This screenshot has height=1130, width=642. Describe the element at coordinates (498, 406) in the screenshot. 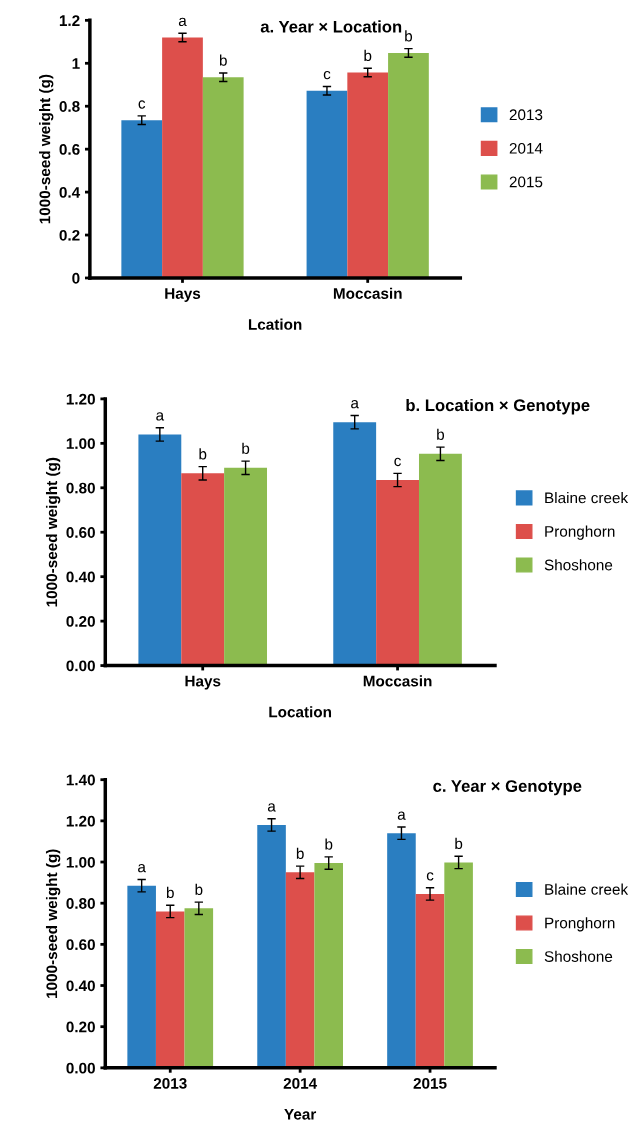

I see `chart-title: b. Location × Genotype` at that location.